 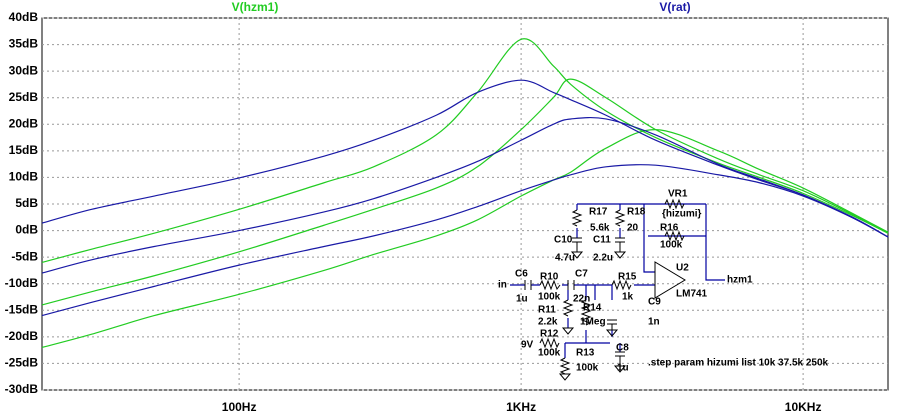 What do you see at coordinates (549, 334) in the screenshot?
I see `schematic-label: R12` at bounding box center [549, 334].